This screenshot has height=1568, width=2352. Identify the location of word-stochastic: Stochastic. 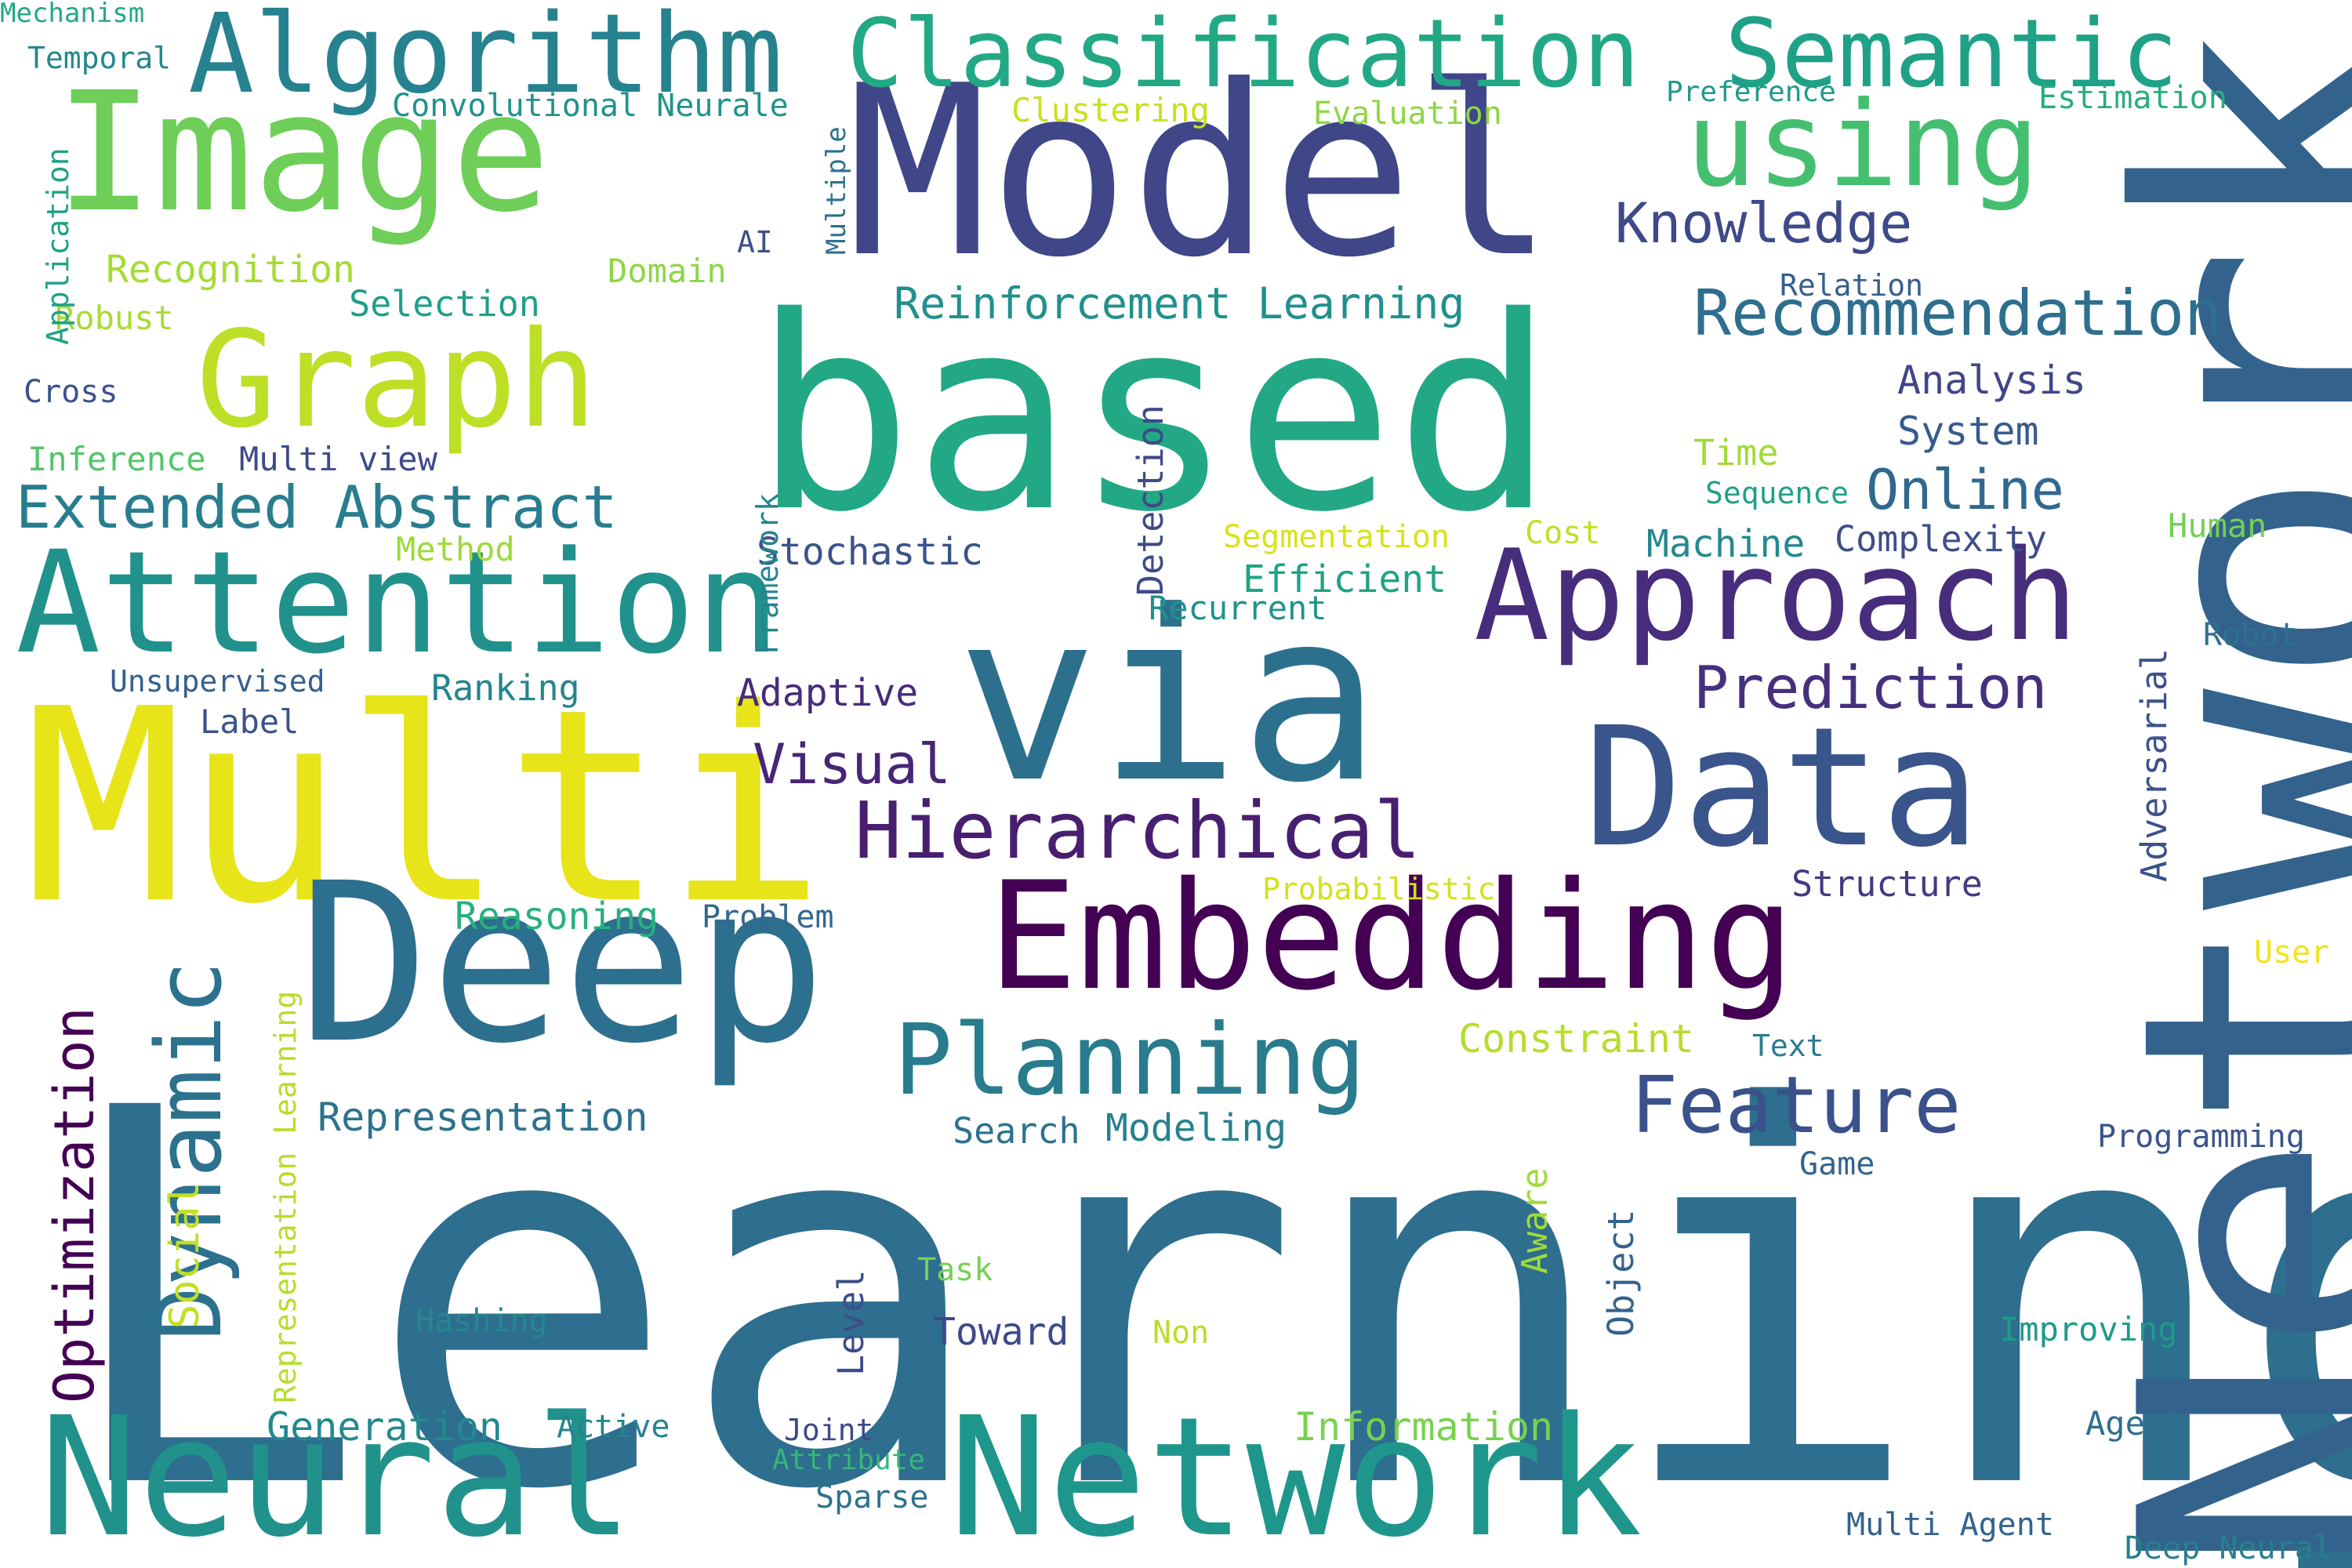
(870, 552).